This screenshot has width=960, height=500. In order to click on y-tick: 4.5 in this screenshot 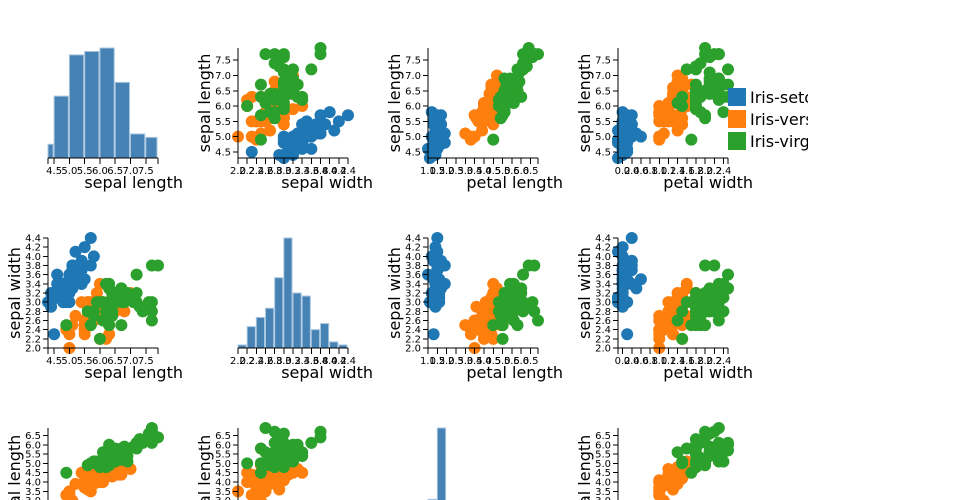, I will do `click(606, 152)`.